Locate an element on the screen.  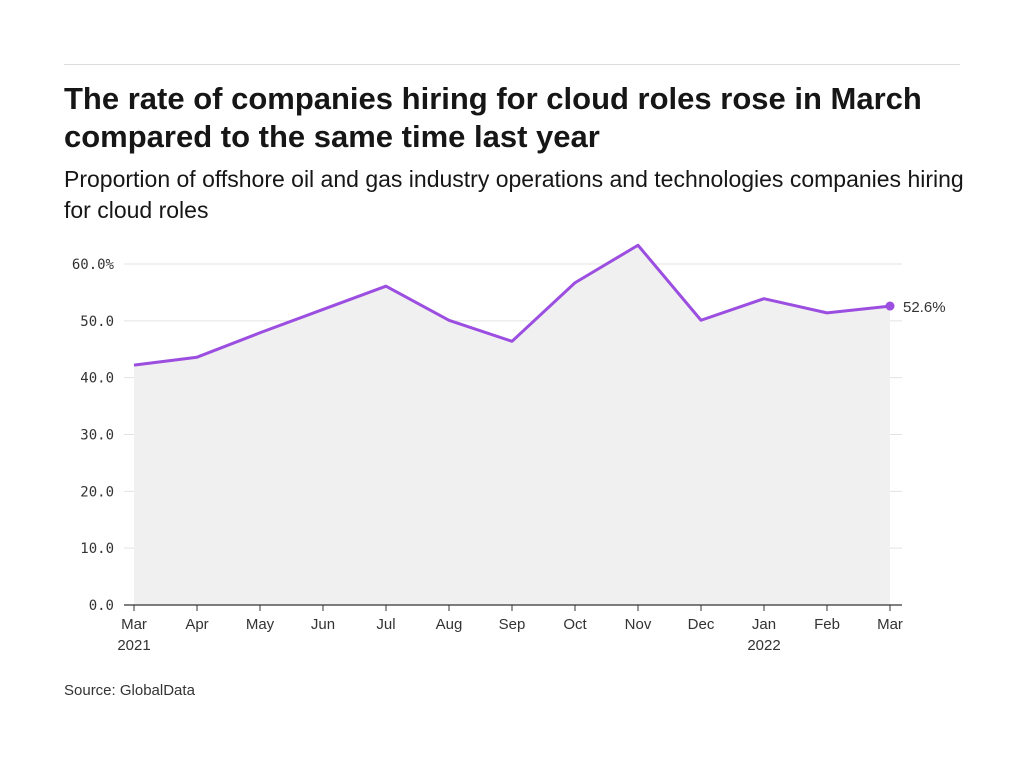
x-tick-label: Nov is located at coordinates (638, 624).